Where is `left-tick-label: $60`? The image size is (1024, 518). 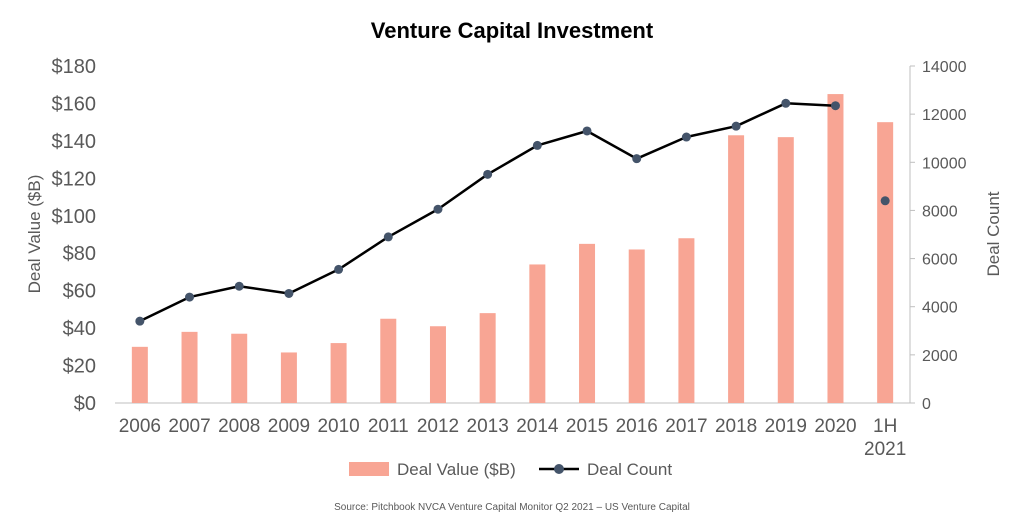 left-tick-label: $60 is located at coordinates (79, 292).